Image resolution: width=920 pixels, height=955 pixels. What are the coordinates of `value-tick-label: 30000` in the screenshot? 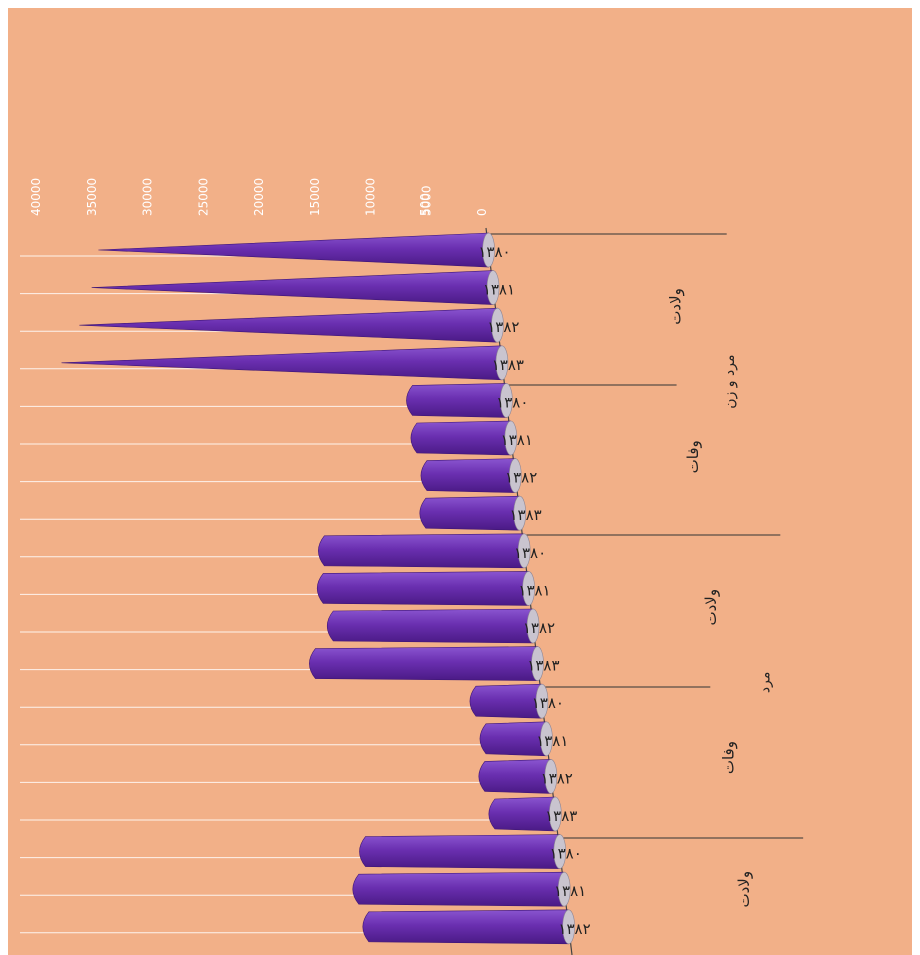 It's located at (148, 197).